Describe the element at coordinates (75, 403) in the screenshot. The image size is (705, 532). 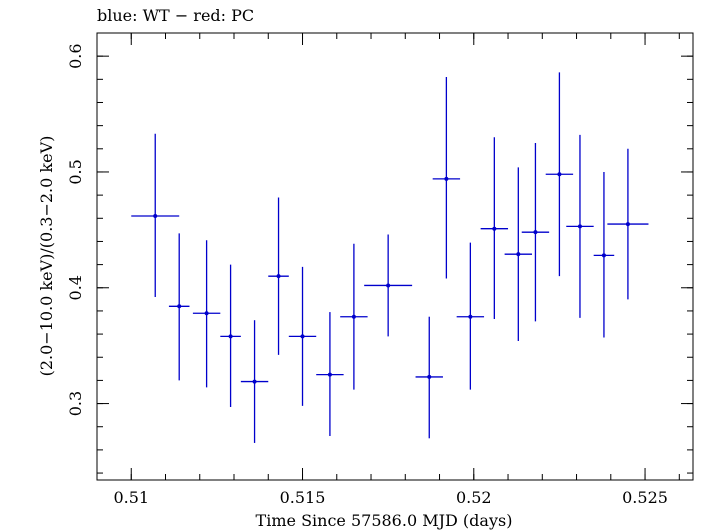
I see `y-tick-label: 0.3` at that location.